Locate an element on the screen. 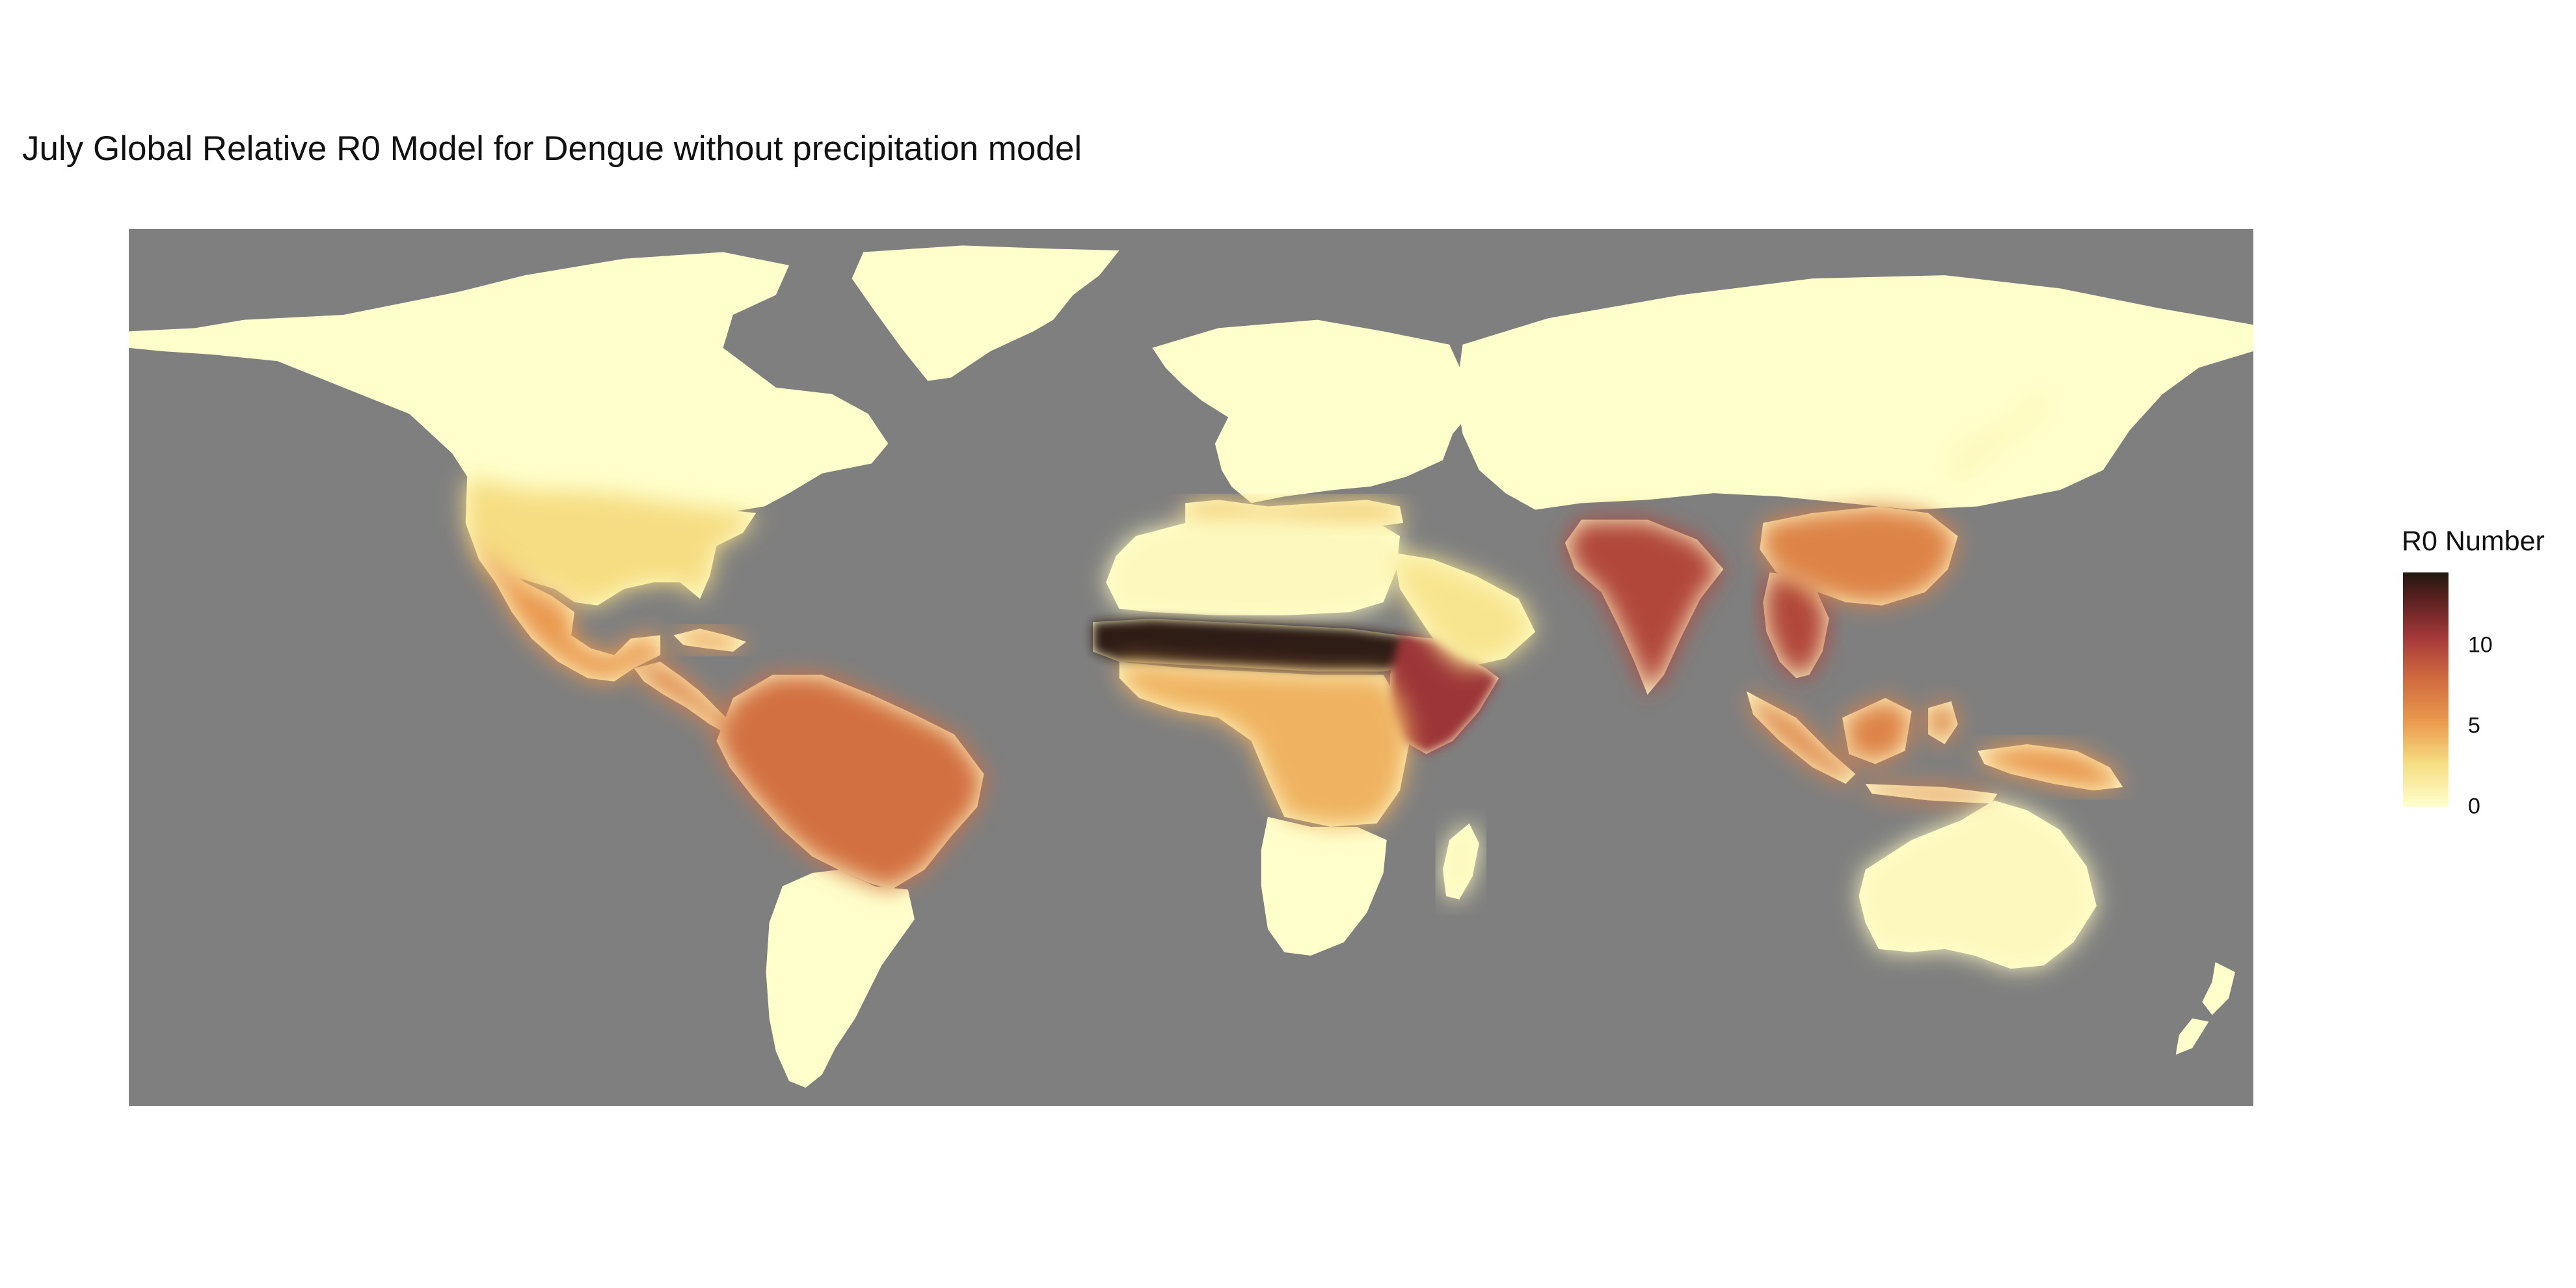  legend-title: R0 Number is located at coordinates (2473, 541).